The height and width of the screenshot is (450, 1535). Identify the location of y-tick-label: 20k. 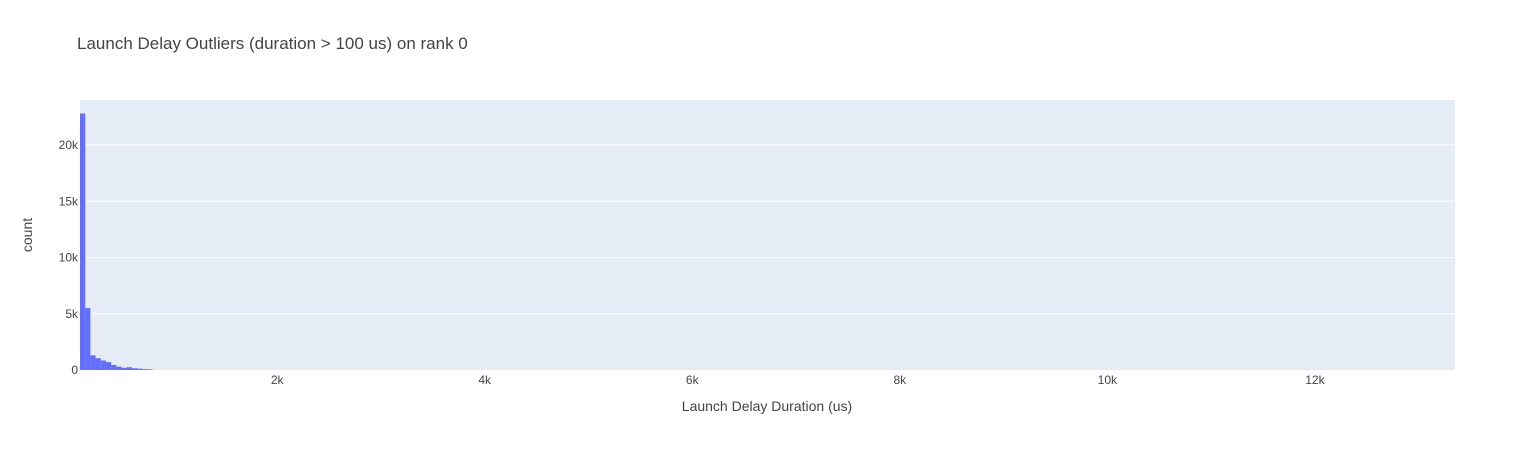
(69, 145).